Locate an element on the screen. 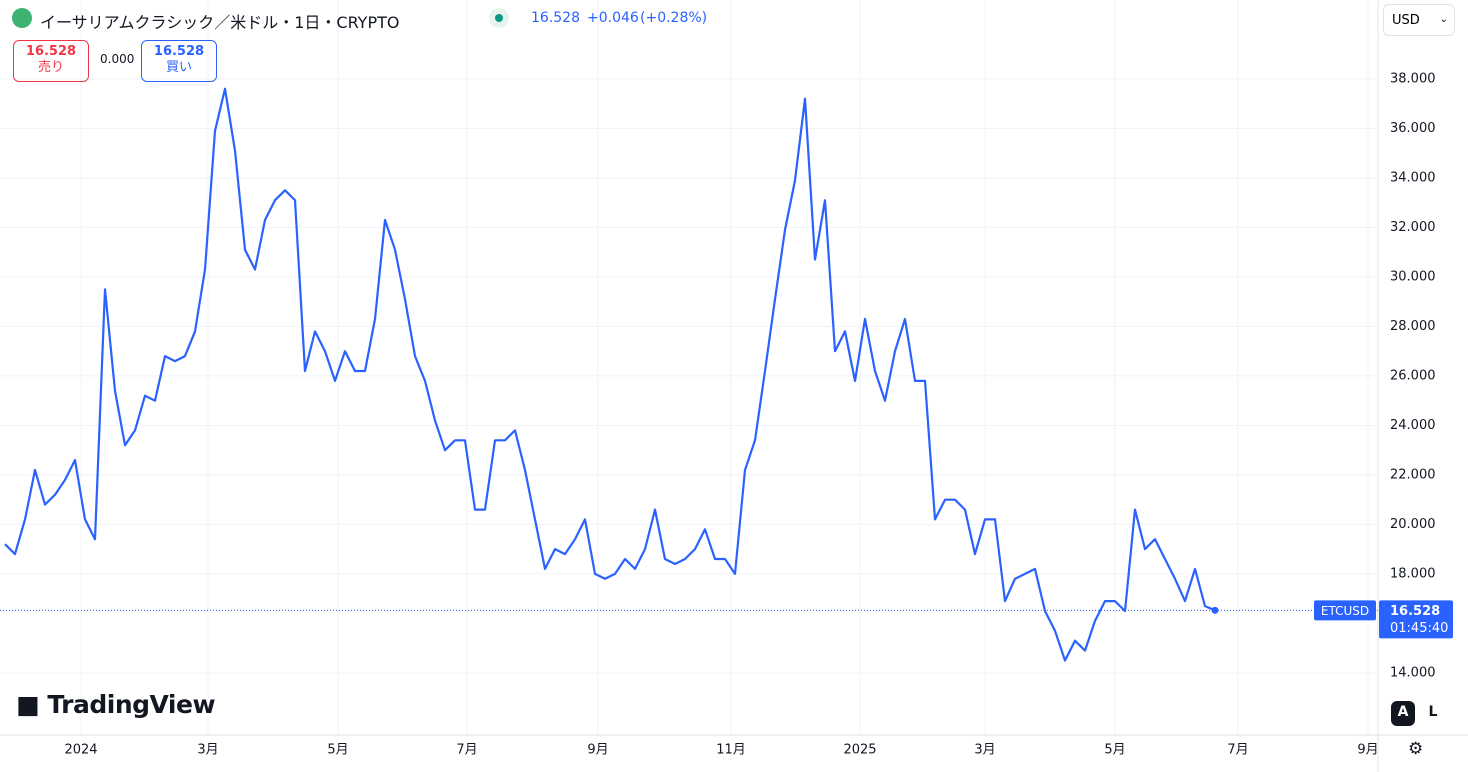 Image resolution: width=1468 pixels, height=772 pixels. price-change-pct: (+0.28%) is located at coordinates (674, 18).